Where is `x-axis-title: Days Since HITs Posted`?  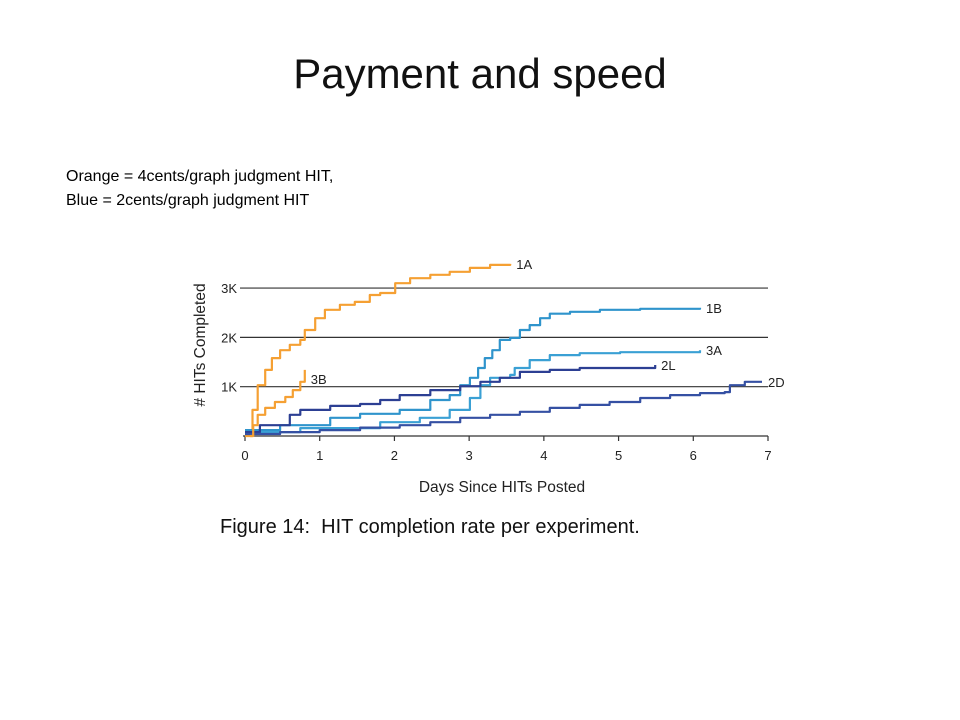
x-axis-title: Days Since HITs Posted is located at coordinates (502, 487).